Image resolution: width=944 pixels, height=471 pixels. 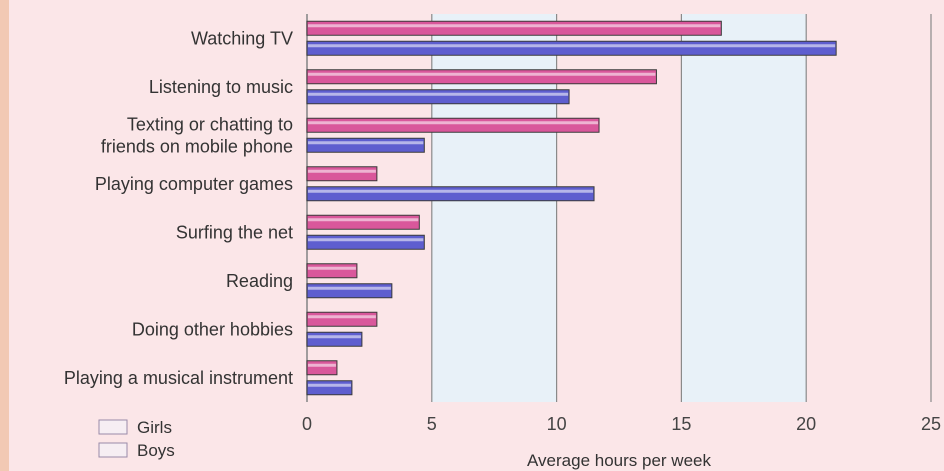 What do you see at coordinates (931, 424) in the screenshot?
I see `x-tick-label: 25` at bounding box center [931, 424].